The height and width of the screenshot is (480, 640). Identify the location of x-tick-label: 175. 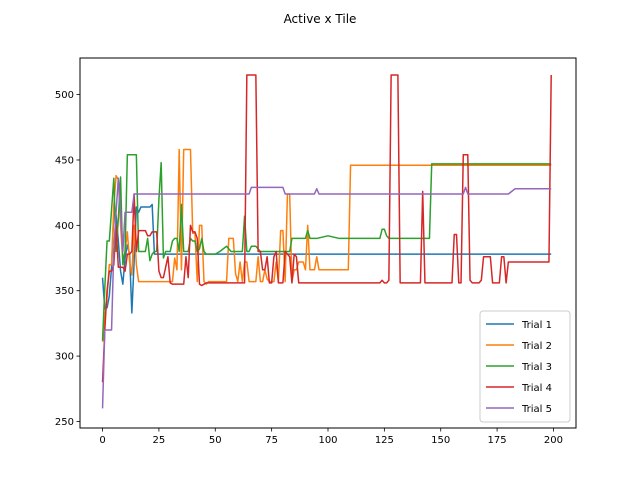
(497, 440).